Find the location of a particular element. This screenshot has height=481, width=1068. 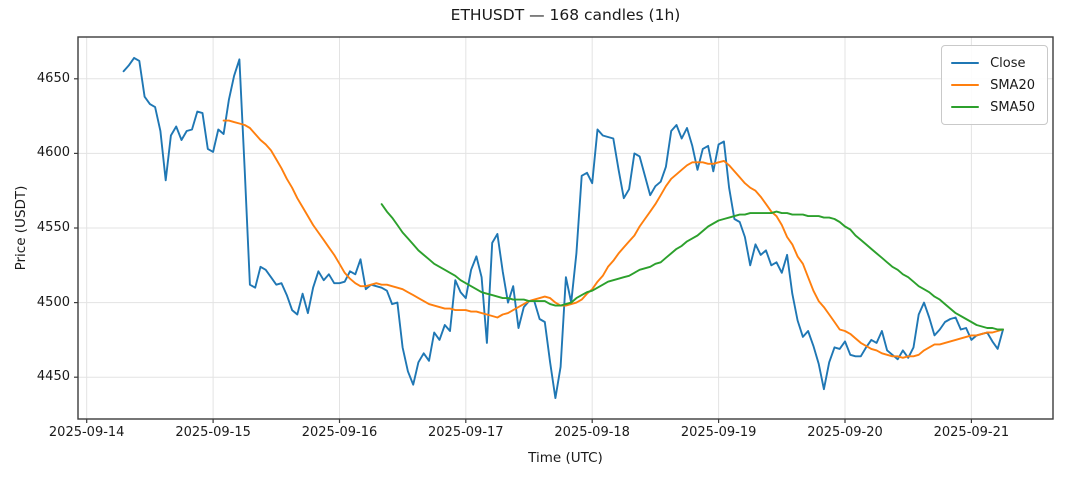

x-tick-label: 2025-09-21 is located at coordinates (971, 432).